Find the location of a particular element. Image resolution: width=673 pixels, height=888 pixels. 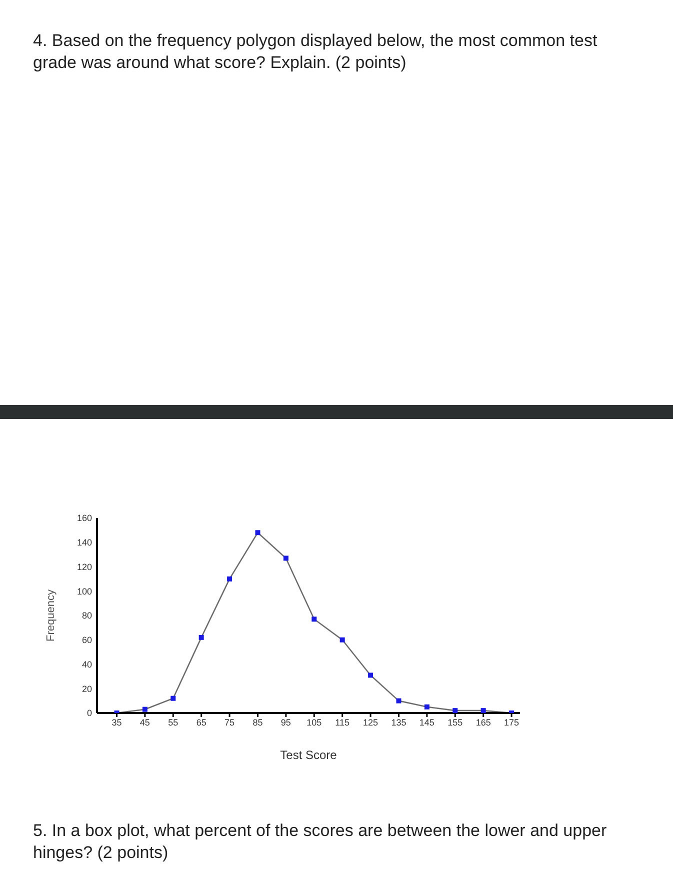

y-tick-label: 100 is located at coordinates (84, 591).